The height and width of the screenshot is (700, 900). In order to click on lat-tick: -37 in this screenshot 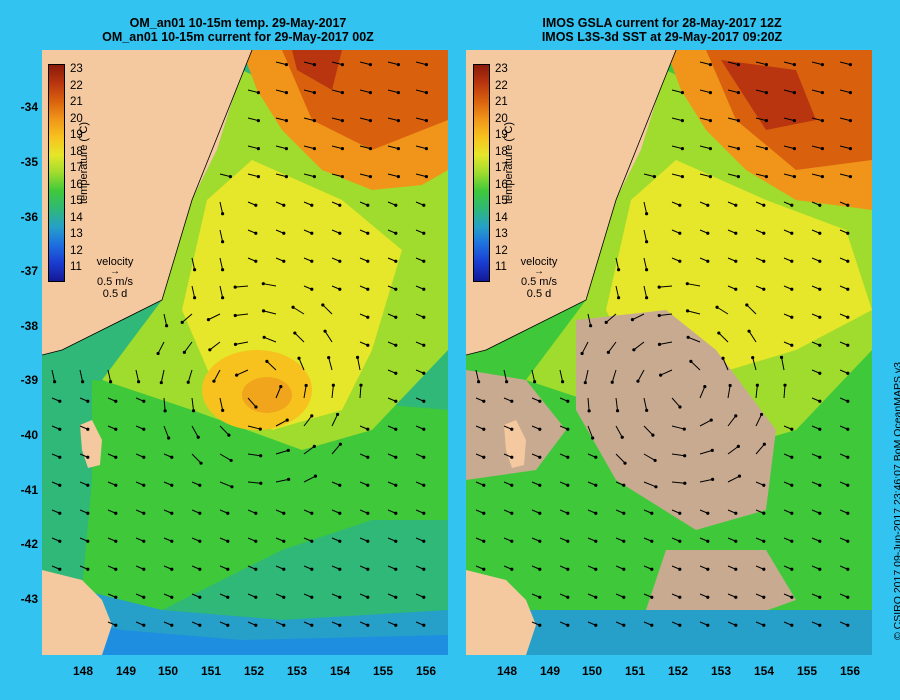, I will do `click(29, 271)`.